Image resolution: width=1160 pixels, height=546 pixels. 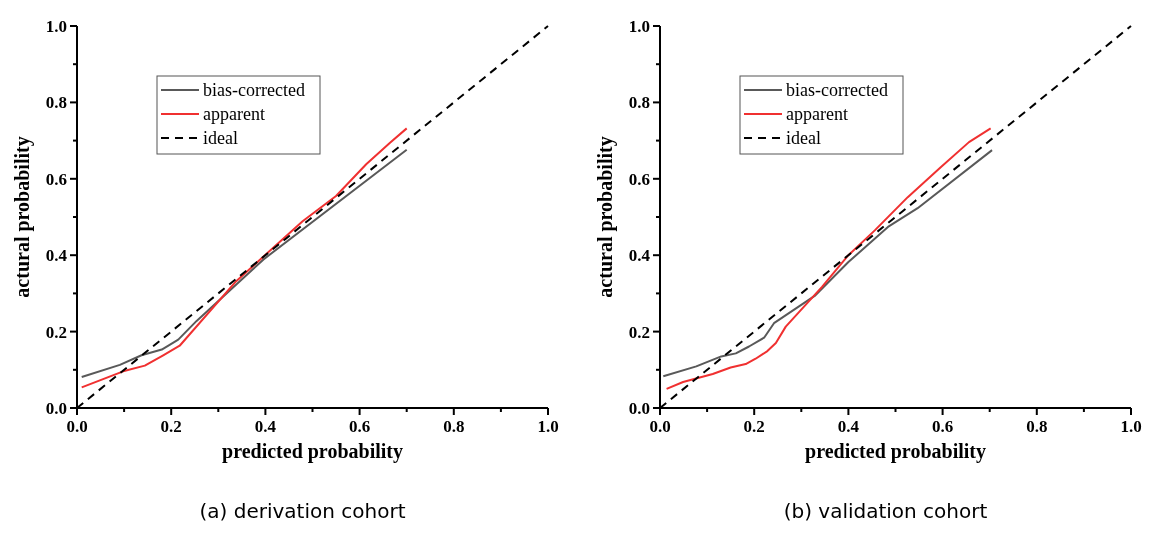 What do you see at coordinates (885, 511) in the screenshot?
I see `text: (b) validation cohort` at bounding box center [885, 511].